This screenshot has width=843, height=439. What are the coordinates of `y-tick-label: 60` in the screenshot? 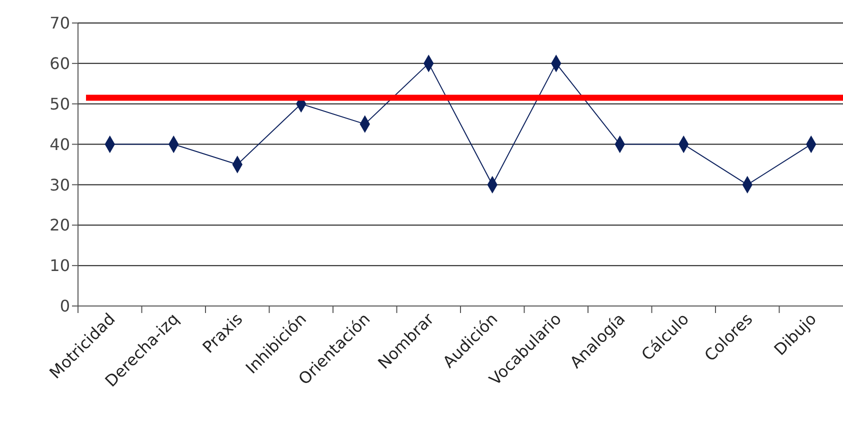 It's located at (60, 64).